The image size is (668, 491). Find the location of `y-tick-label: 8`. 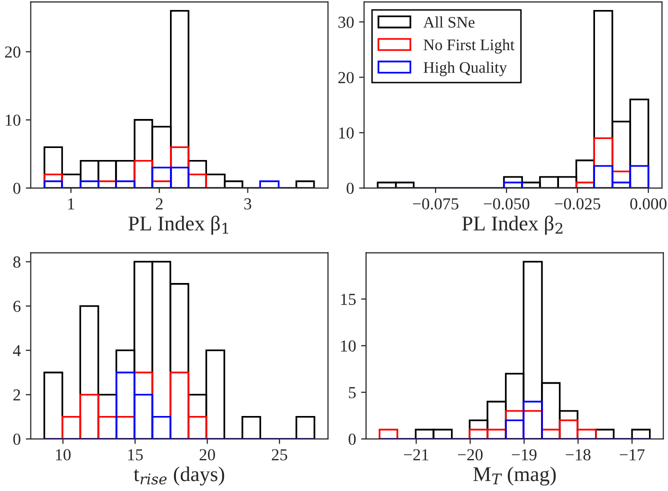

y-tick-label: 8 is located at coordinates (16, 262).